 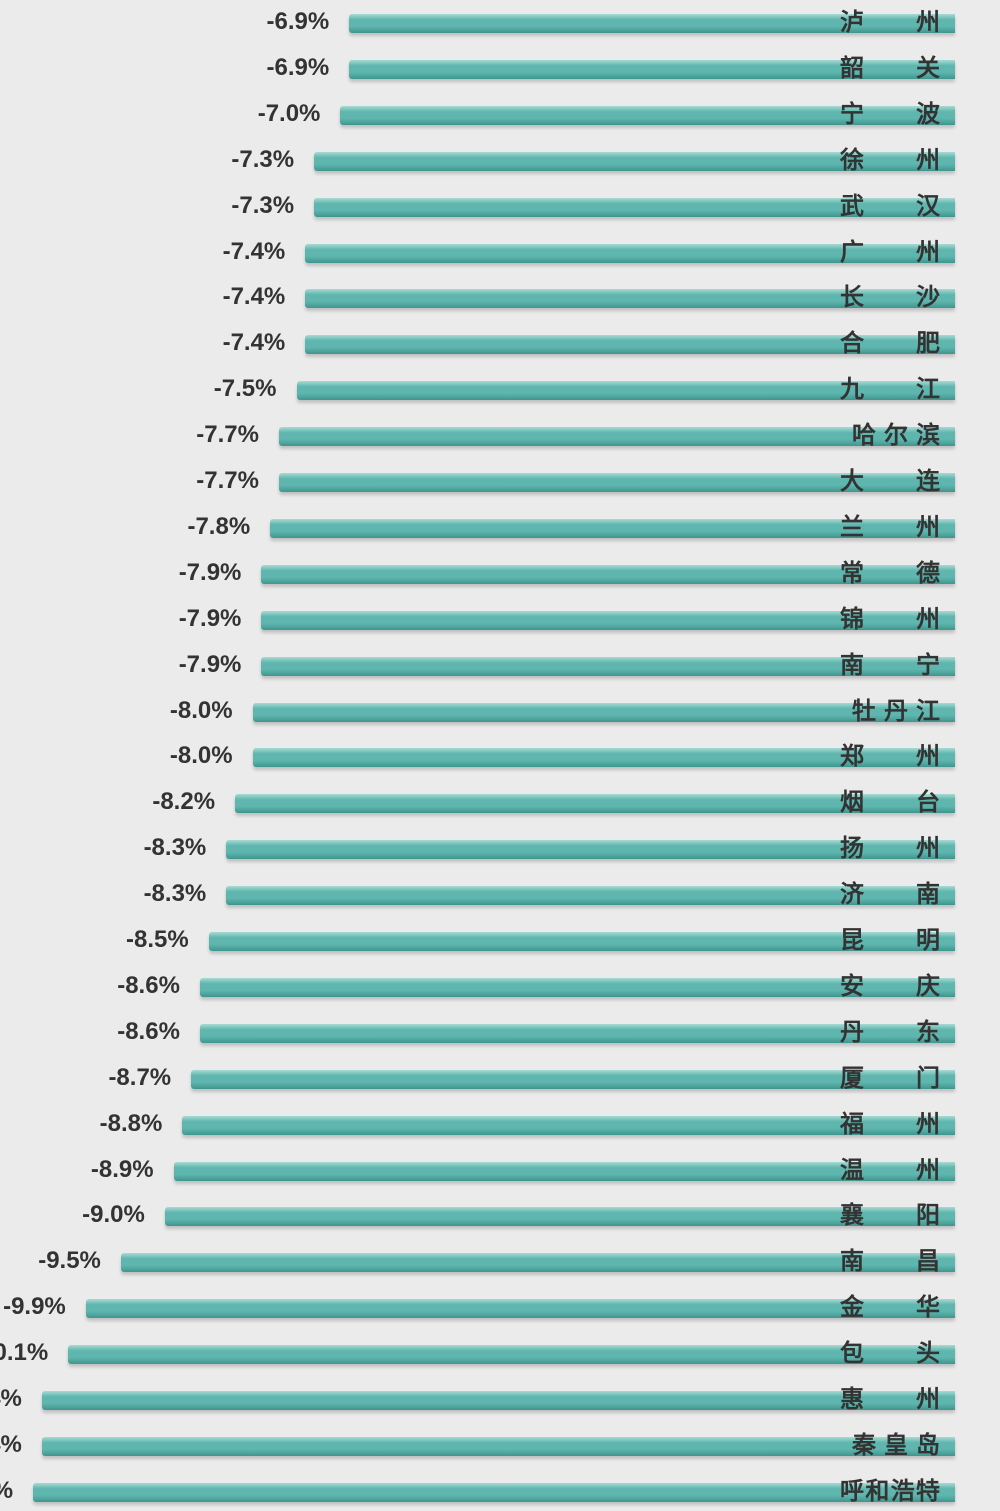 What do you see at coordinates (890, 481) in the screenshot?
I see `bar-category-label: 大连` at bounding box center [890, 481].